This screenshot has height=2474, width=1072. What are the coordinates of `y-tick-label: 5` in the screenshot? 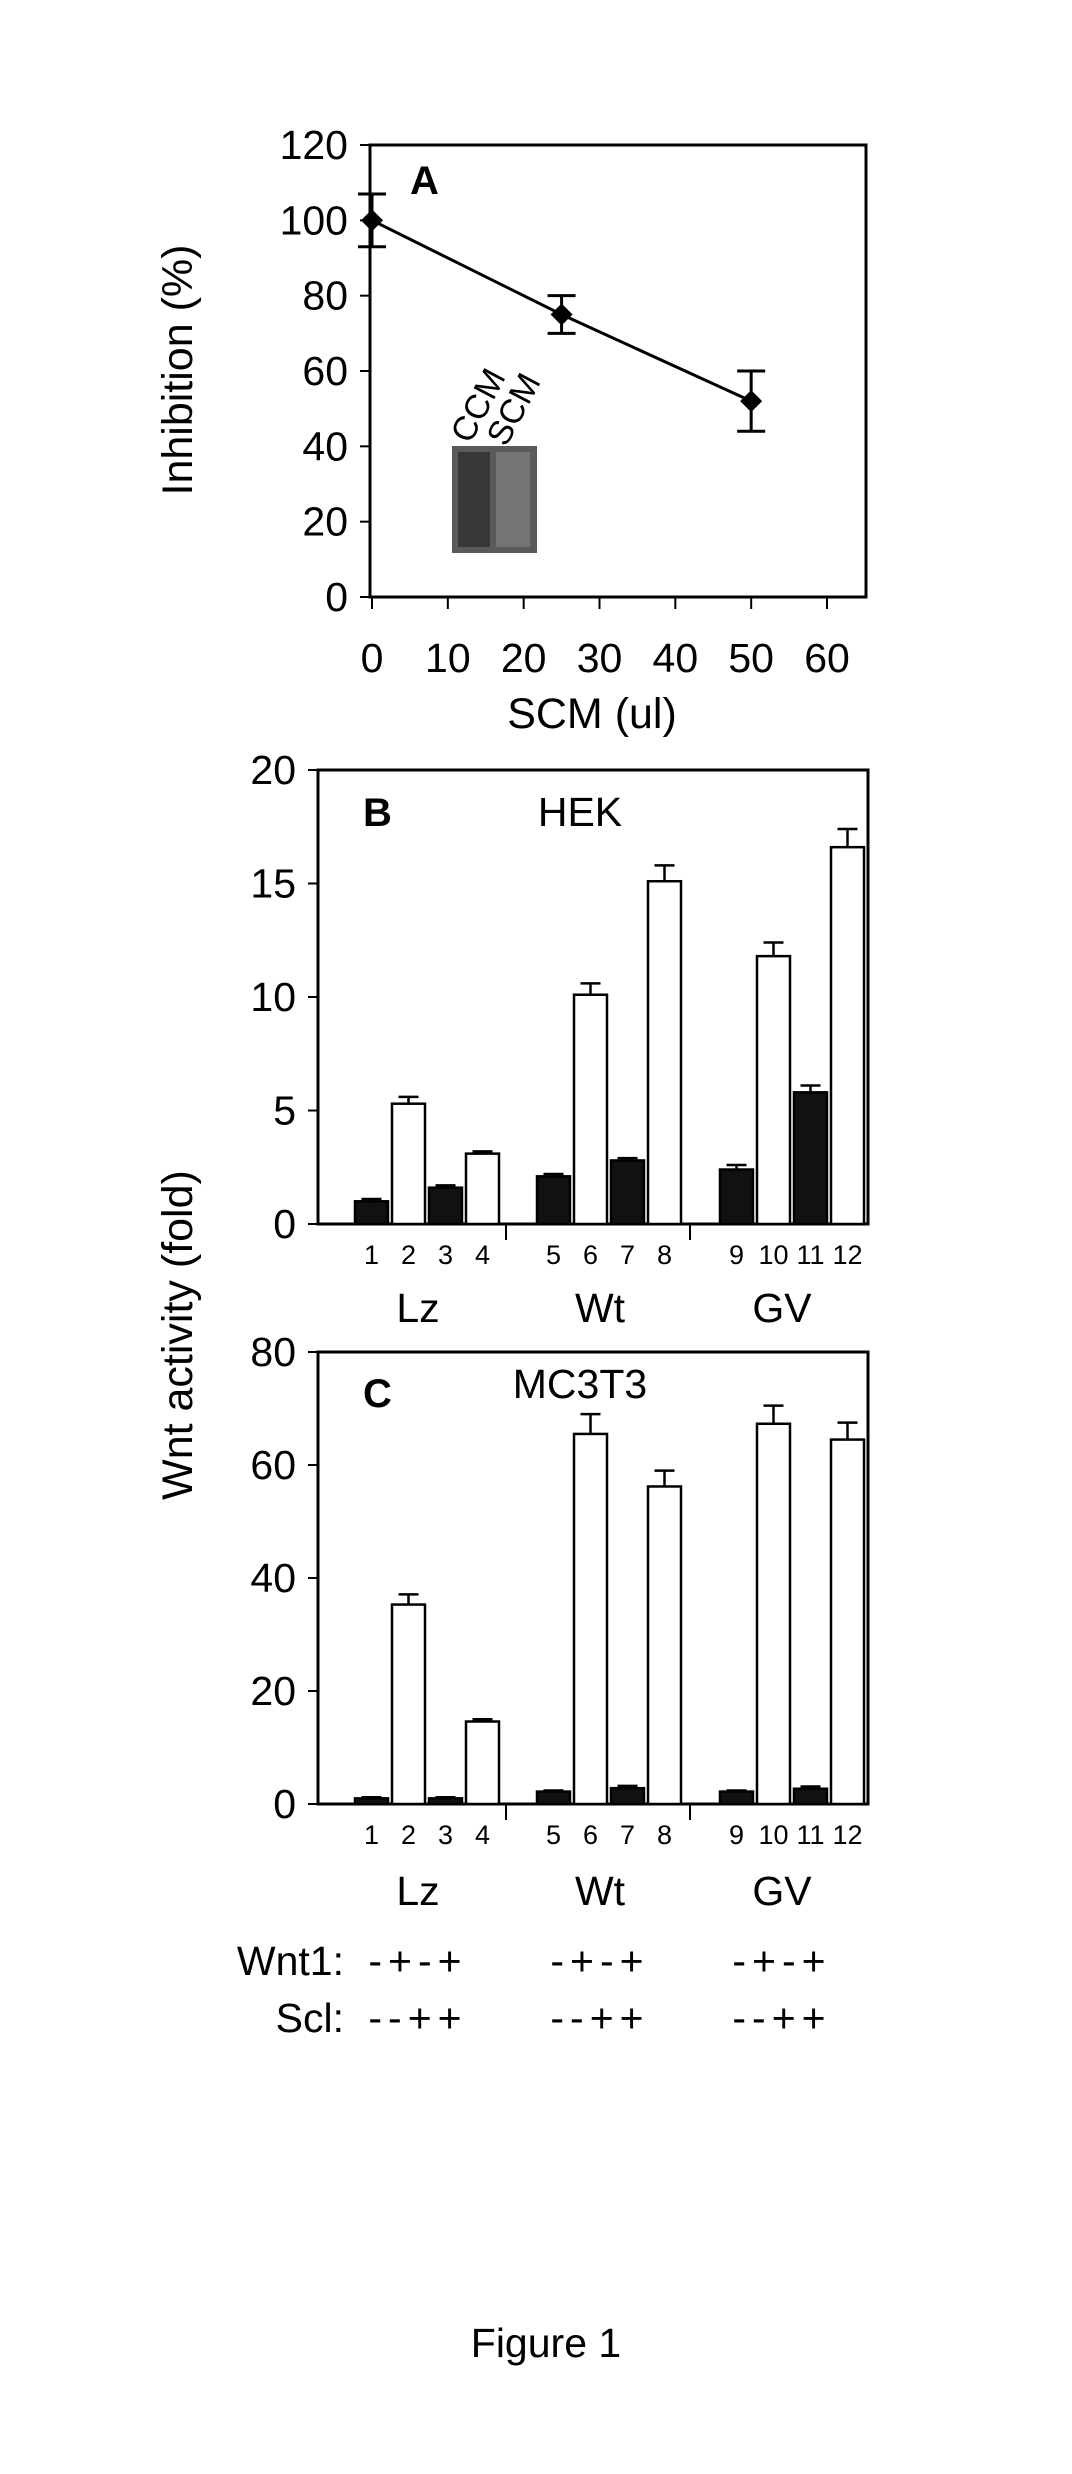 It's located at (284, 1111).